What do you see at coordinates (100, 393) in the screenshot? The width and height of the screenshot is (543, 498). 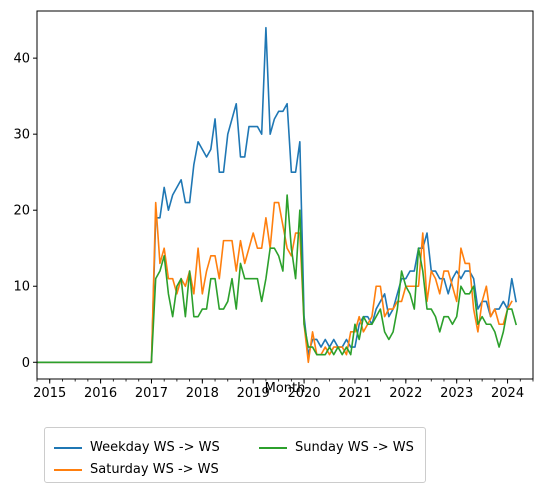 I see `x-tick-label: 2016` at bounding box center [100, 393].